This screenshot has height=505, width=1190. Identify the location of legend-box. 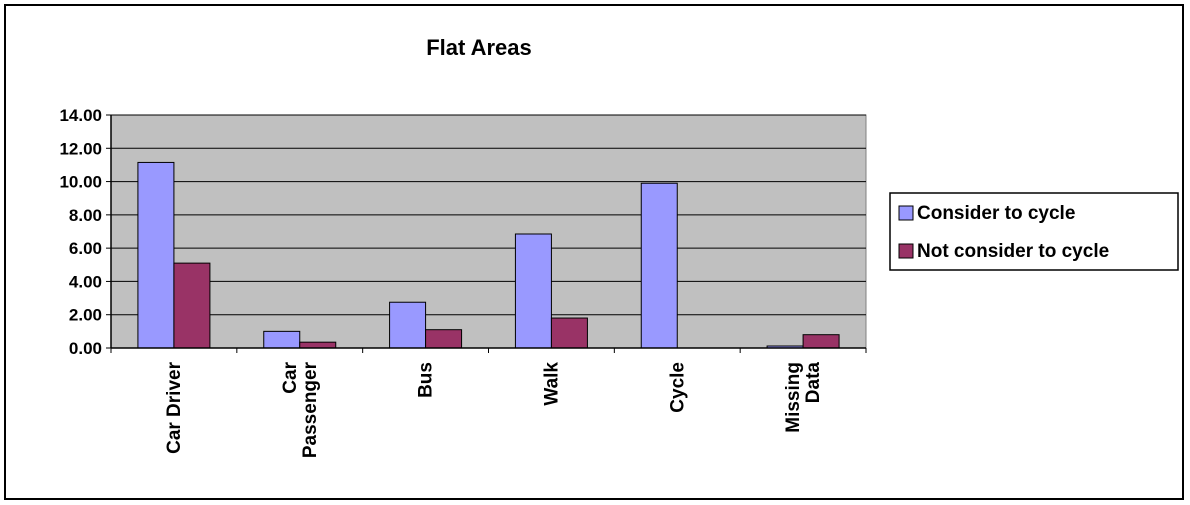
(1034, 231).